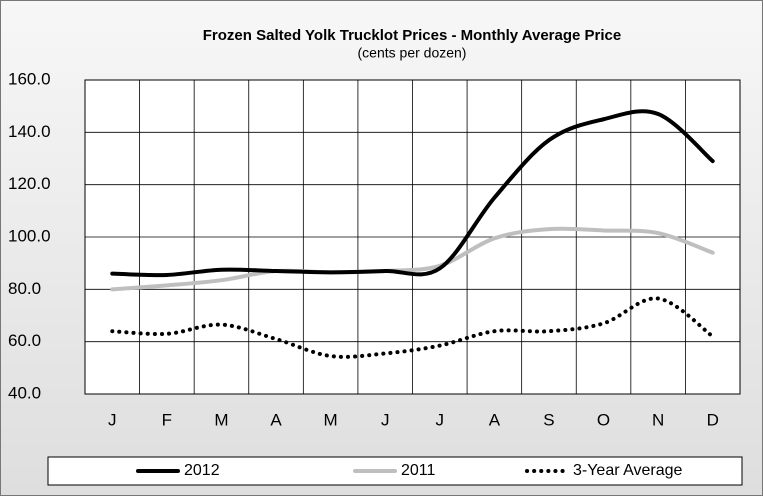 Image resolution: width=763 pixels, height=496 pixels. Describe the element at coordinates (24, 288) in the screenshot. I see `y-tick-label: 80.0` at that location.